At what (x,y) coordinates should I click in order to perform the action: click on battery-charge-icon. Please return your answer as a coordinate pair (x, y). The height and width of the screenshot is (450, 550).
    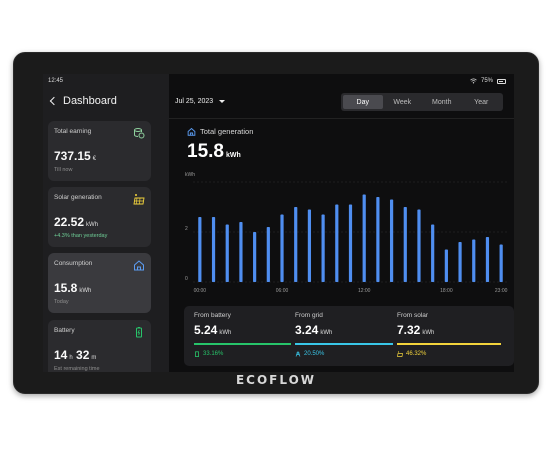
    Looking at the image, I should click on (139, 332).